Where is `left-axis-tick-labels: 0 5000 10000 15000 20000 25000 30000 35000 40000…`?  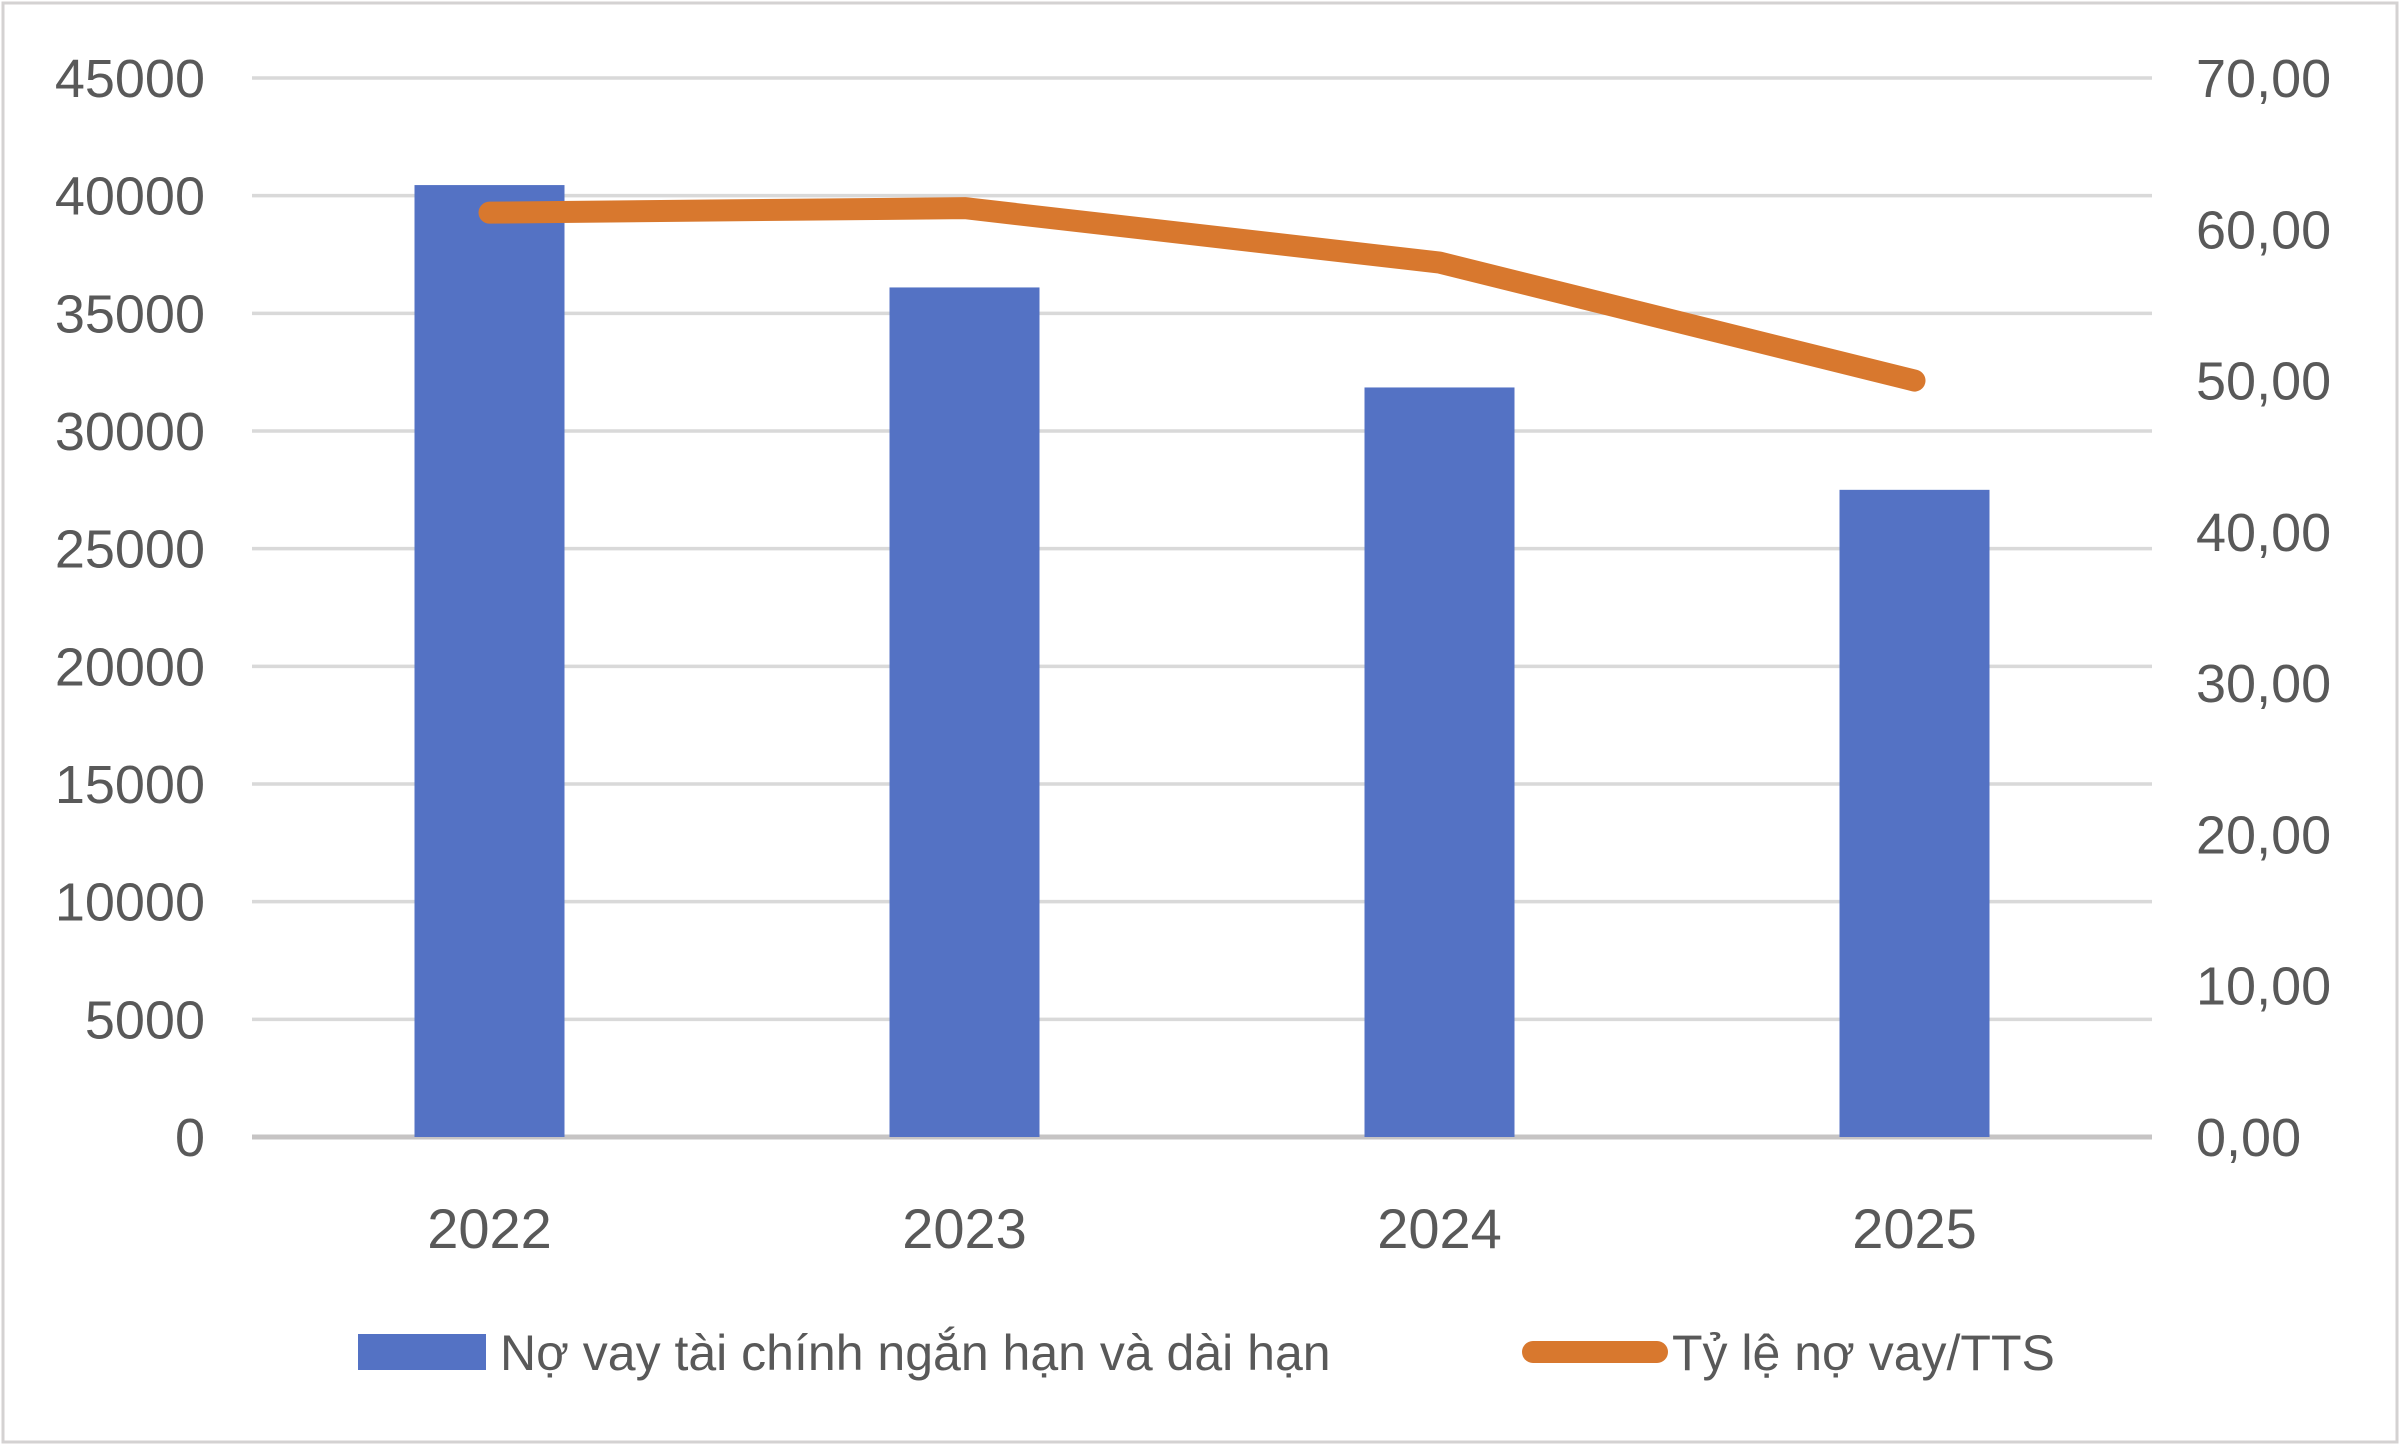
left-axis-tick-labels: 0 5000 10000 15000 20000 25000 30000 35000 40000… is located at coordinates (130, 608).